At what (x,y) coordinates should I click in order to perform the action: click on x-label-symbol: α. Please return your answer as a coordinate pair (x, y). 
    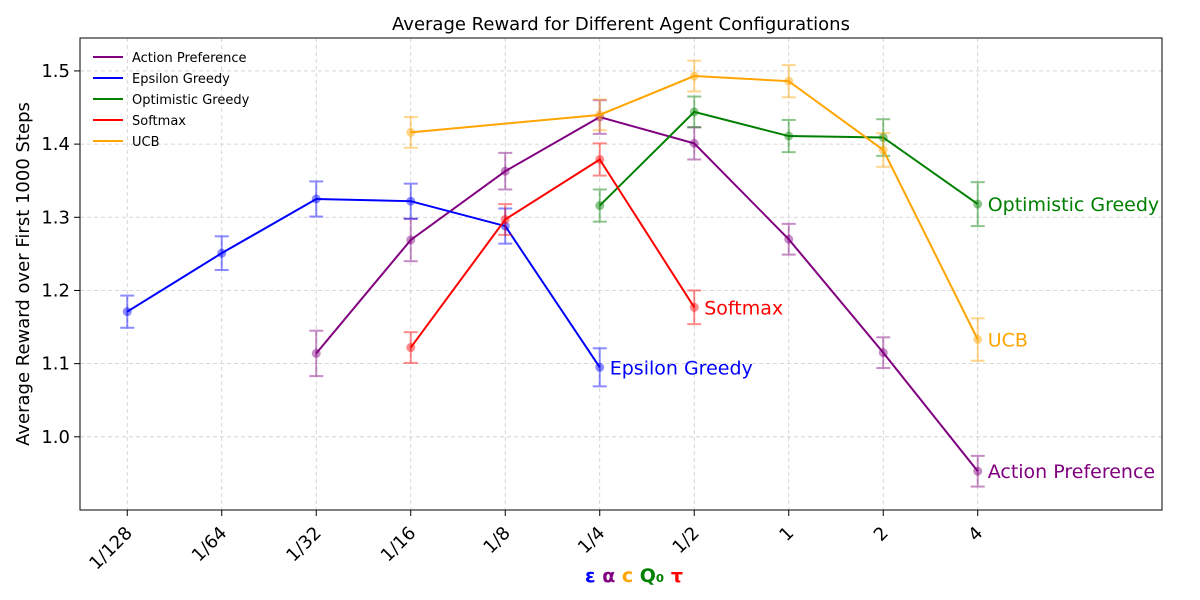
    Looking at the image, I should click on (608, 576).